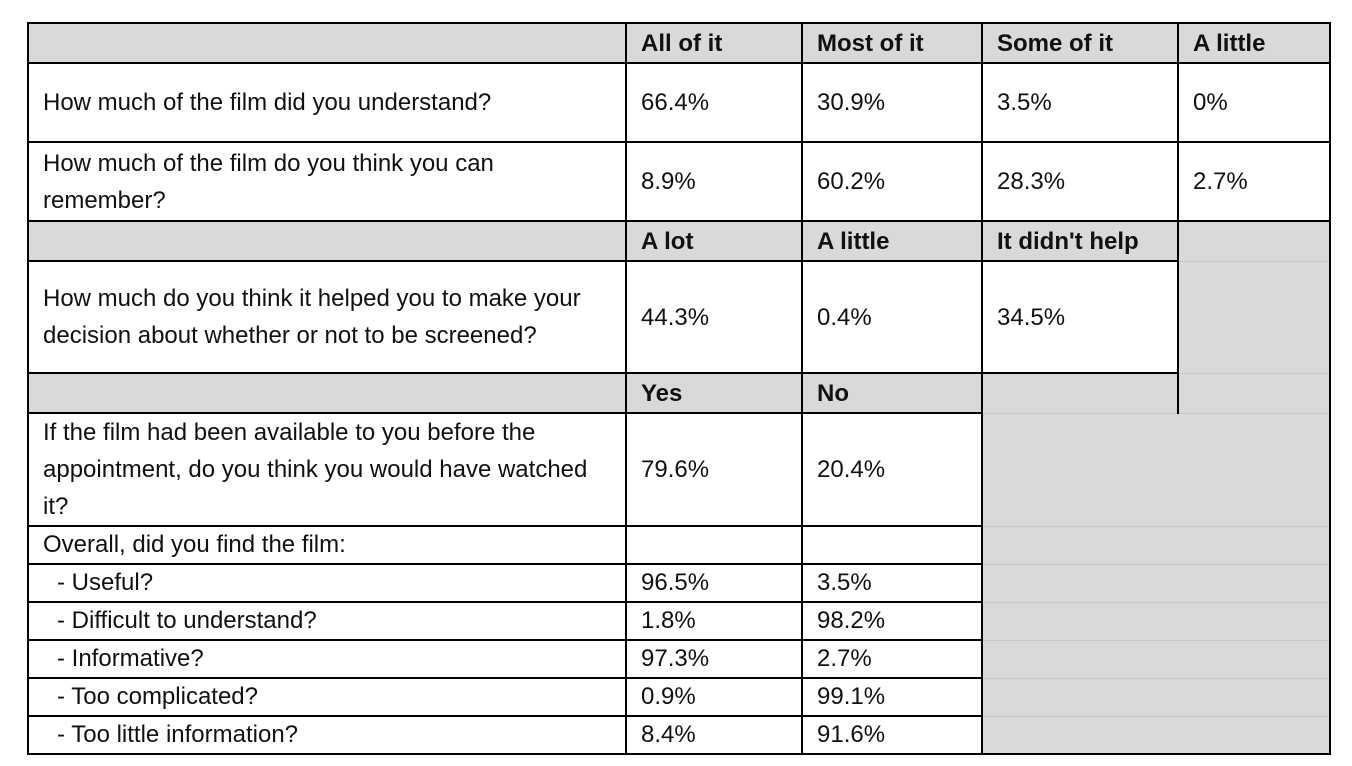 This screenshot has width=1352, height=766. I want to click on value-cell: 44.3%, so click(714, 317).